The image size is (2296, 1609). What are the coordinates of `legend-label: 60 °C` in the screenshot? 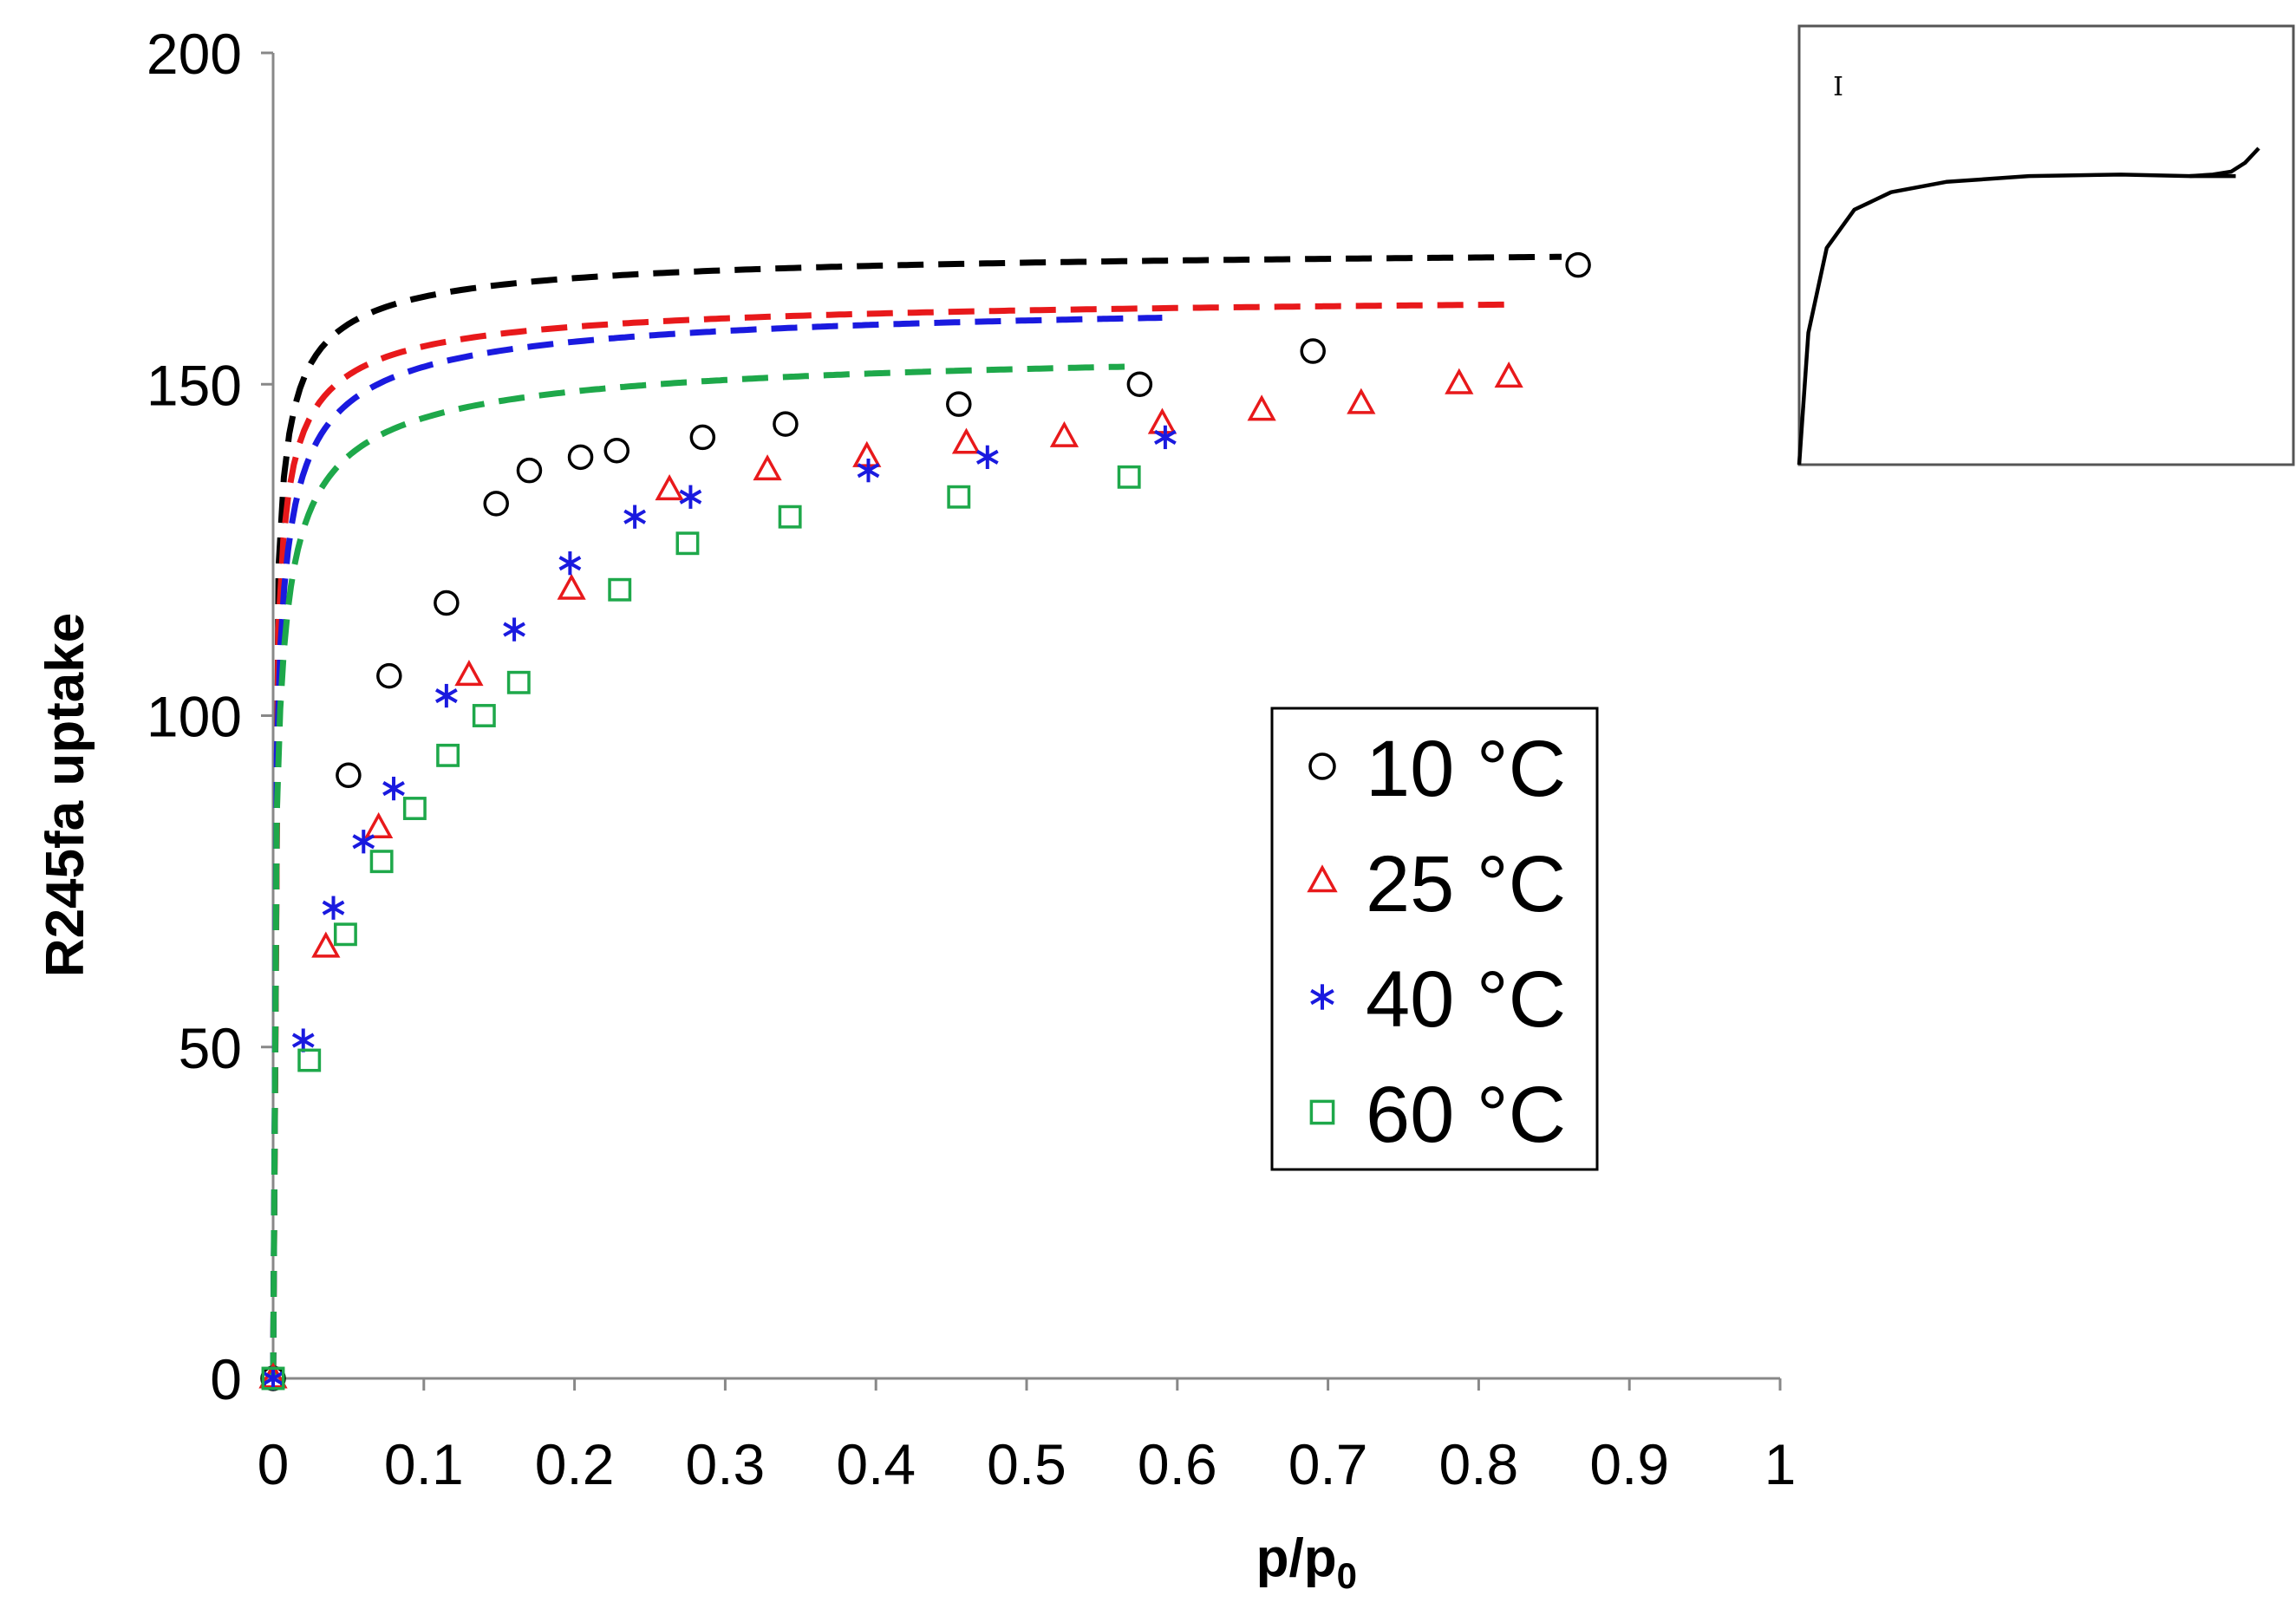 It's located at (1466, 1115).